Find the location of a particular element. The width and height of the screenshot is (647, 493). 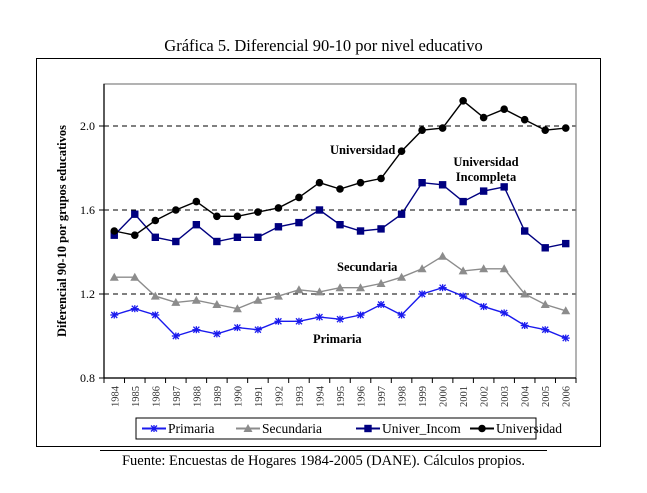

x-tick-label: 1999 is located at coordinates (423, 396).